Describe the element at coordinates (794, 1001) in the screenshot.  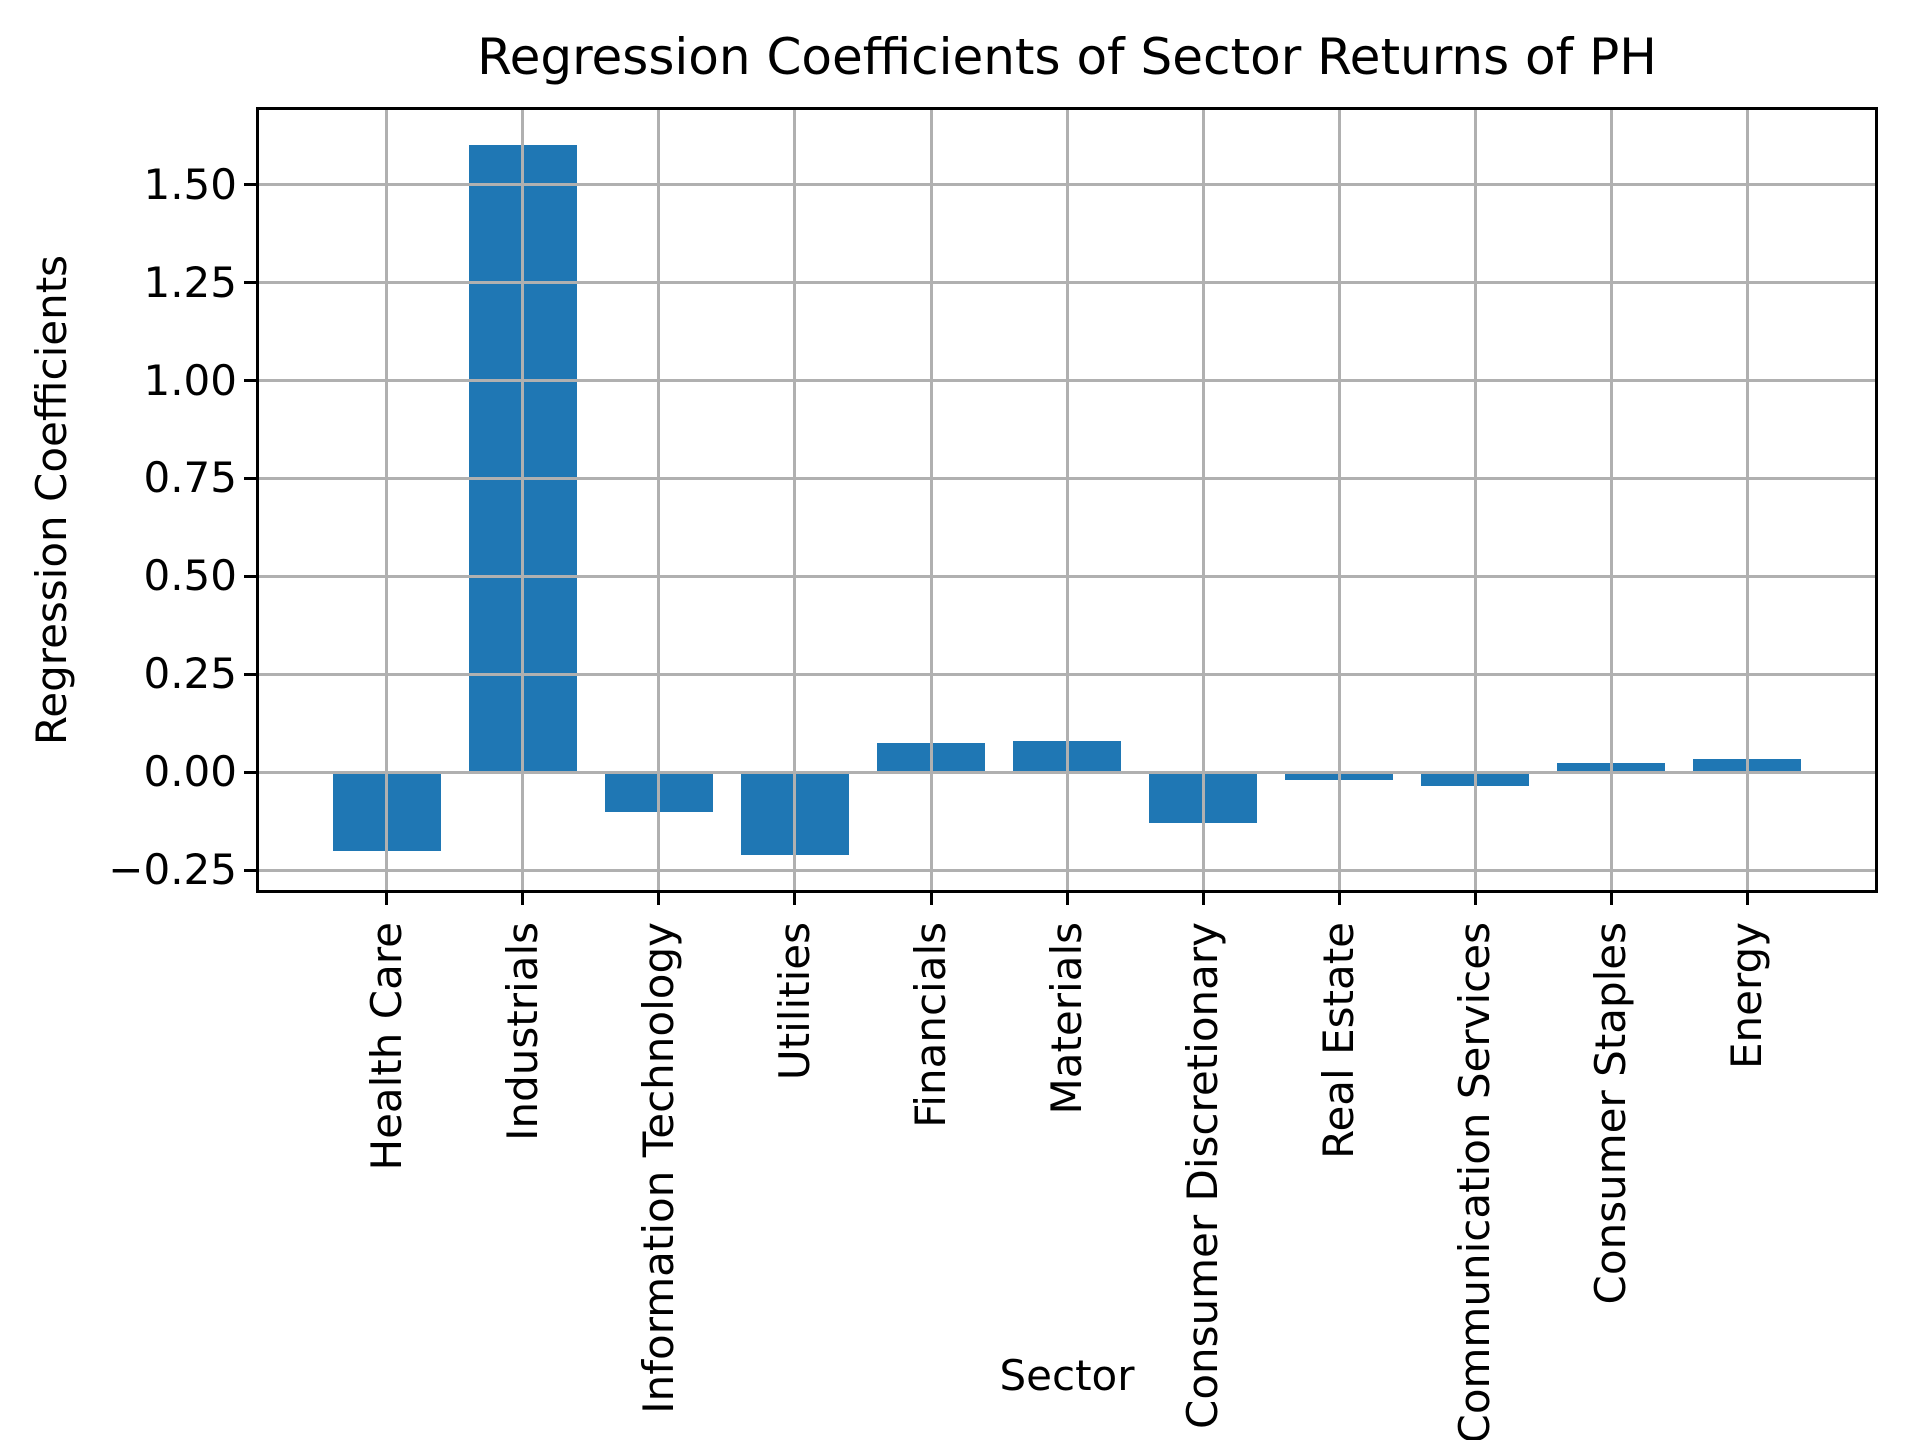
I see `x-tick-label-utilities: Utilities` at that location.